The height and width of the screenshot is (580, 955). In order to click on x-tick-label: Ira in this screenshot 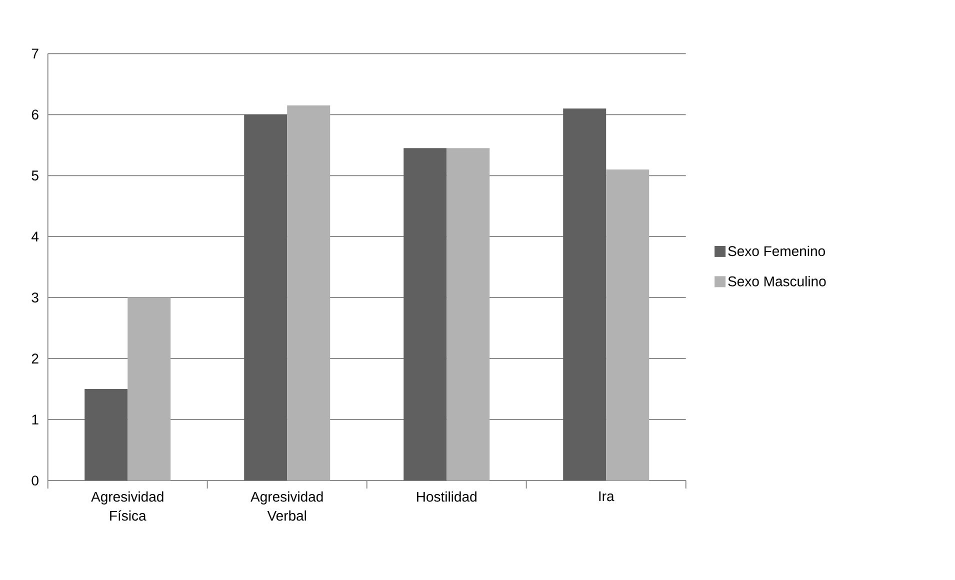, I will do `click(606, 496)`.